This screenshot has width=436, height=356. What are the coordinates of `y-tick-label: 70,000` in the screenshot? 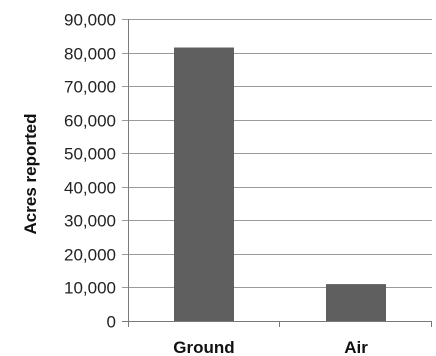 It's located at (90, 87).